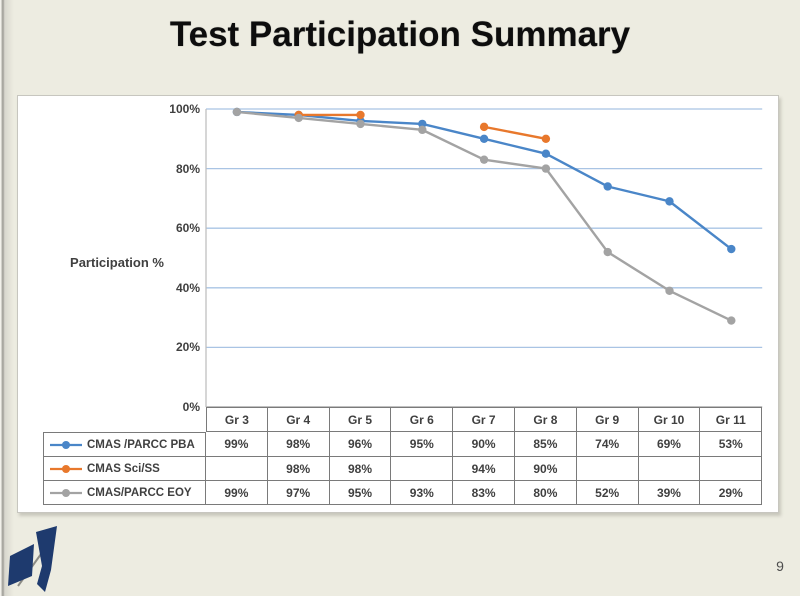  I want to click on table-value-cell: 69%, so click(669, 444).